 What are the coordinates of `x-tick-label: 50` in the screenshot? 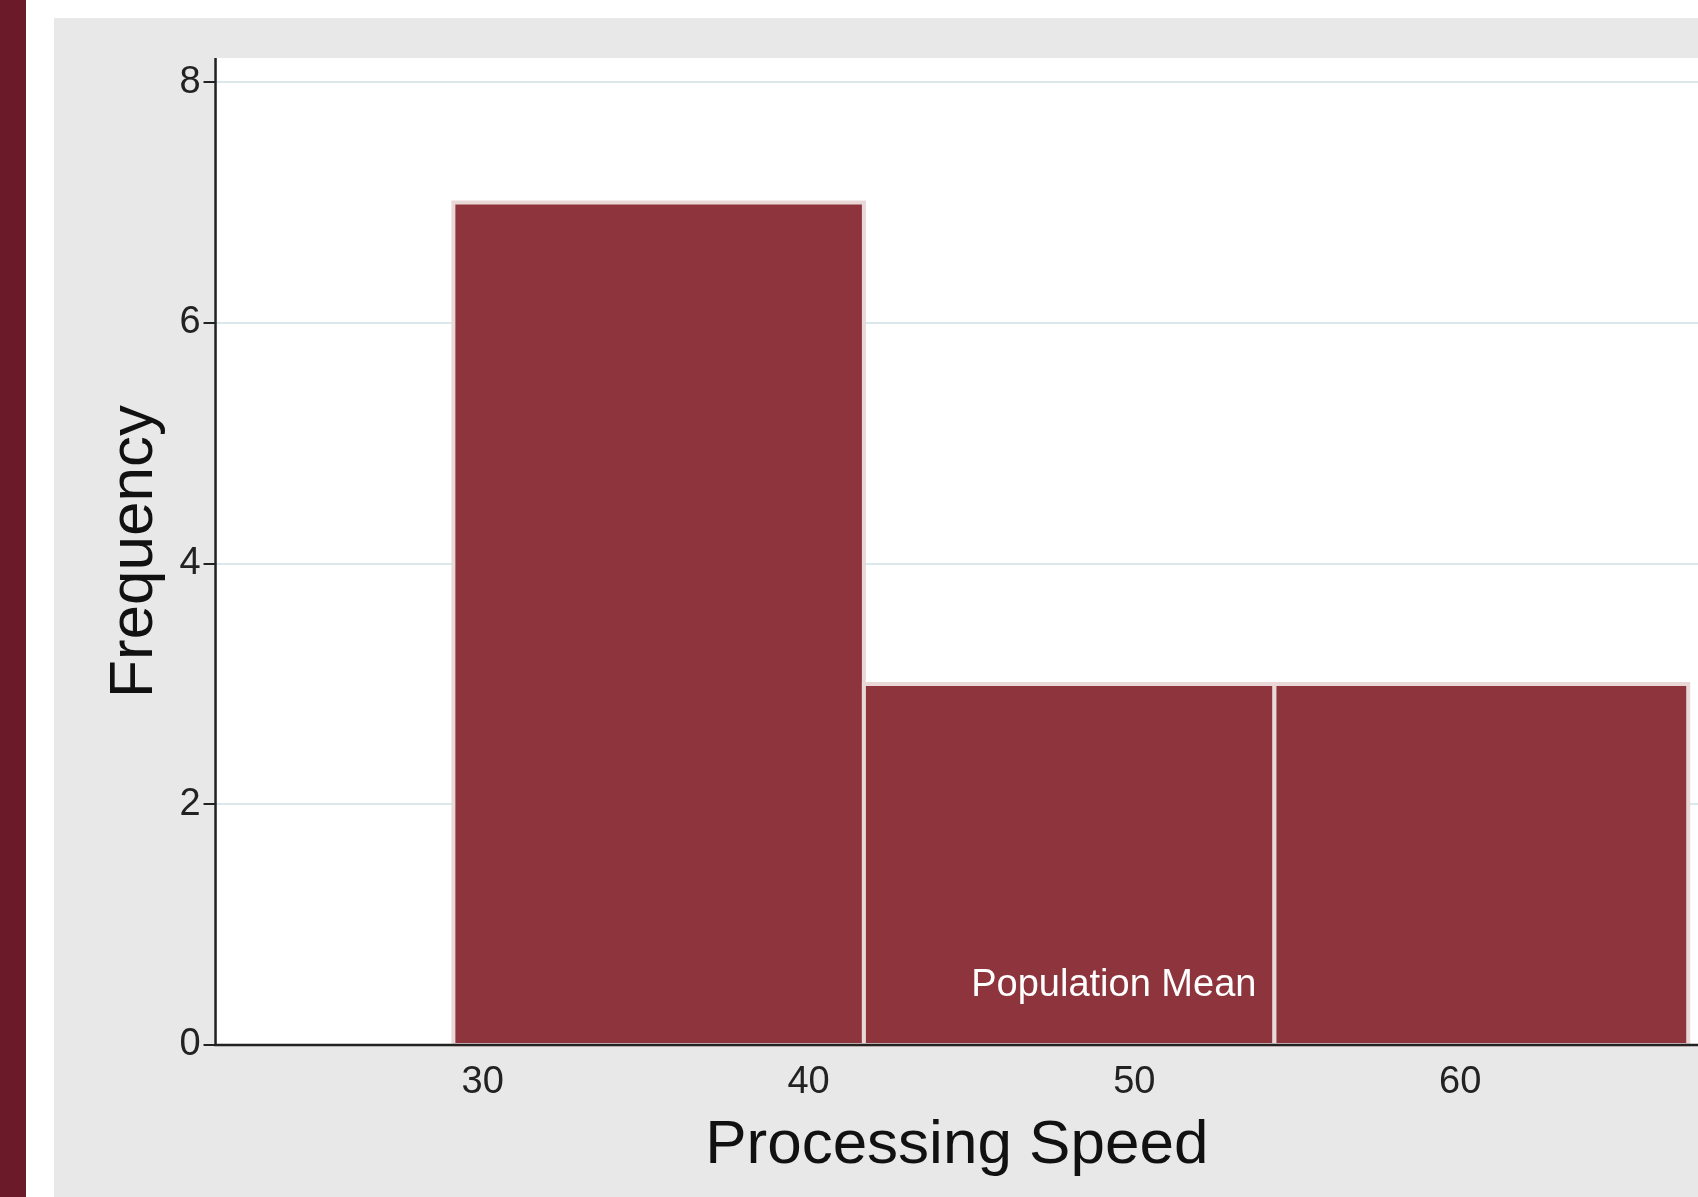 It's located at (1134, 1080).